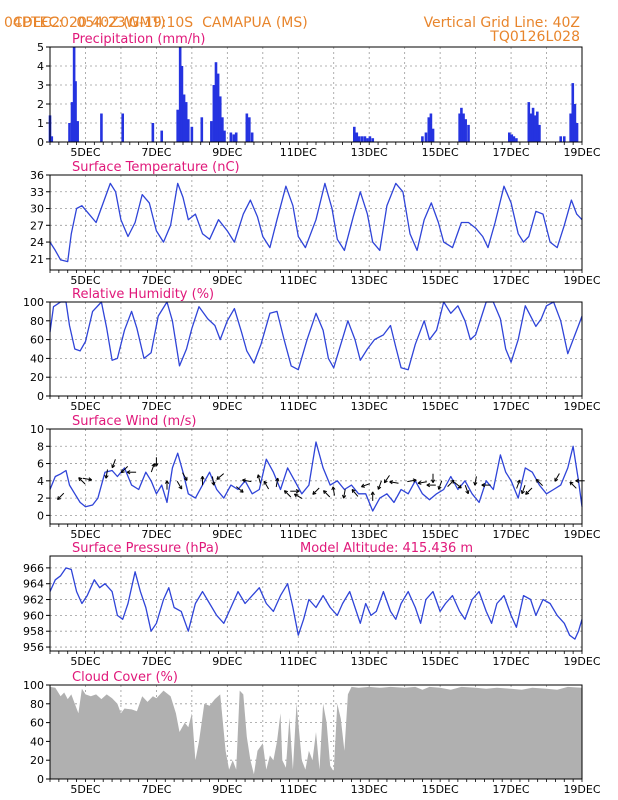 The height and width of the screenshot is (800, 618). Describe the element at coordinates (316, 732) in the screenshot. I see `cloud-cover-area` at that location.